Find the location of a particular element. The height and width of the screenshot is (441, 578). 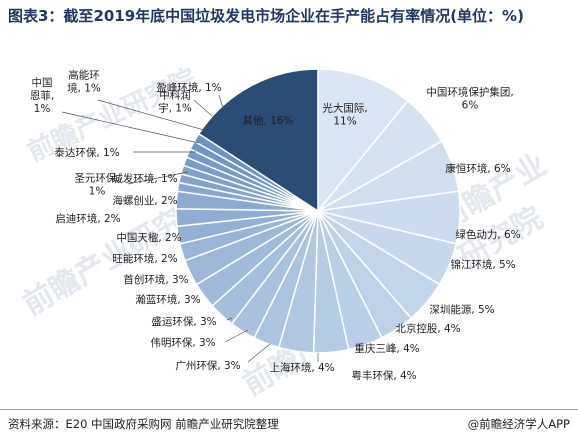

slice-label: 泰达环保, 1% is located at coordinates (86, 152).